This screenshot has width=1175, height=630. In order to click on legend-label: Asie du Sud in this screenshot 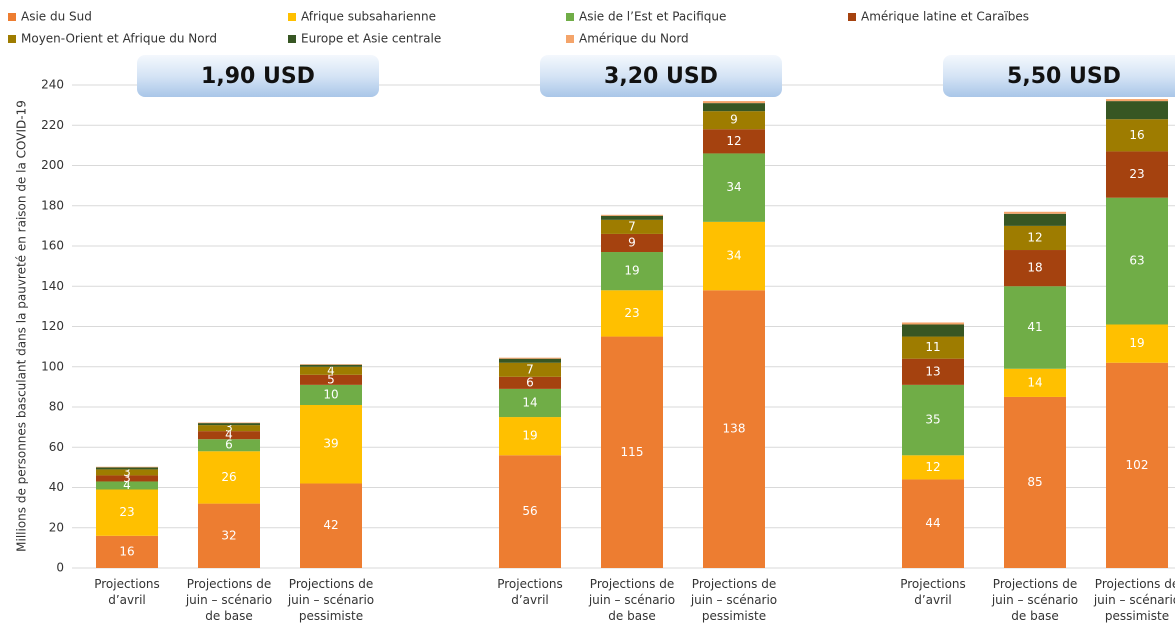, I will do `click(56, 17)`.